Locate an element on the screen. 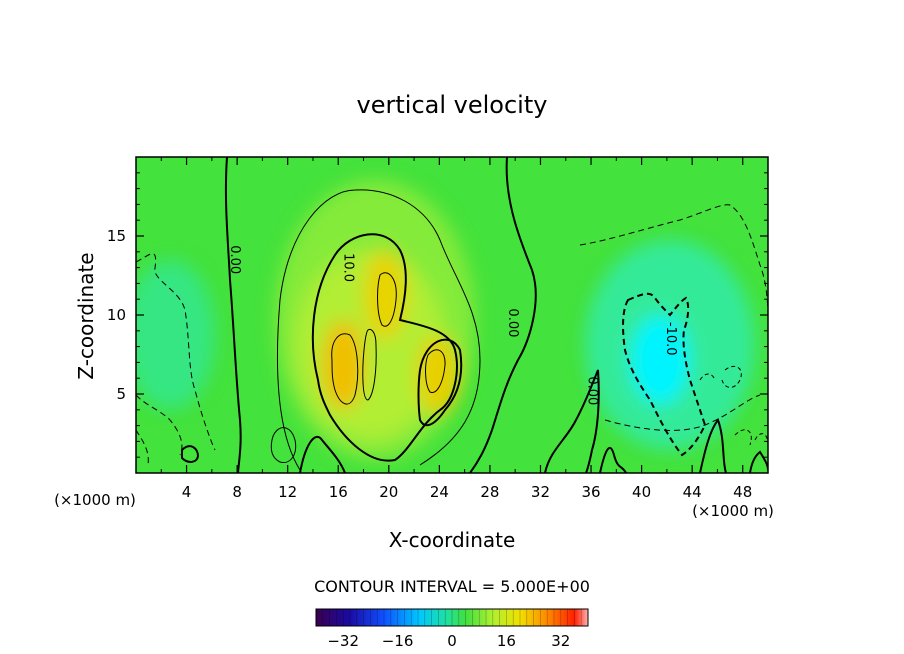  x-tick-label: 4 is located at coordinates (187, 492).